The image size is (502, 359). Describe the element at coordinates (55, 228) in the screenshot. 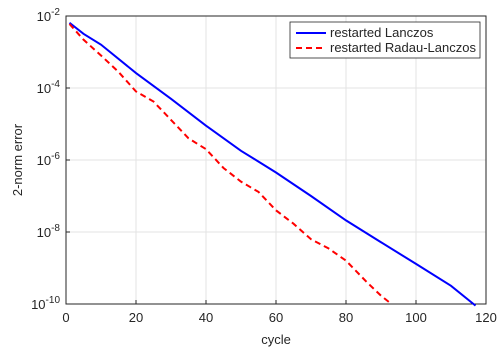

I see `tick-exponent: -8` at that location.